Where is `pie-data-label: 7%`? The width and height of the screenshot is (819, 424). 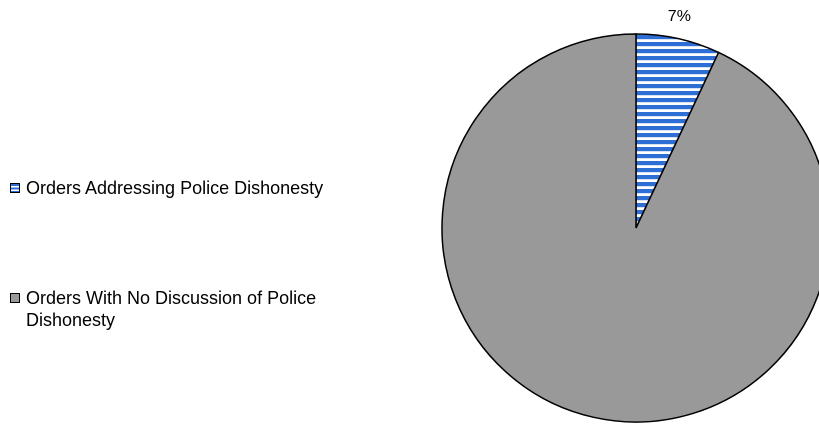 pie-data-label: 7% is located at coordinates (679, 16).